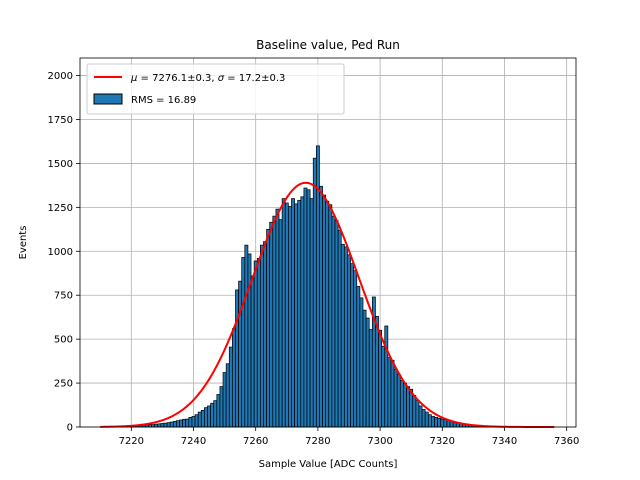  I want to click on x-tick-label: 7260, so click(255, 441).